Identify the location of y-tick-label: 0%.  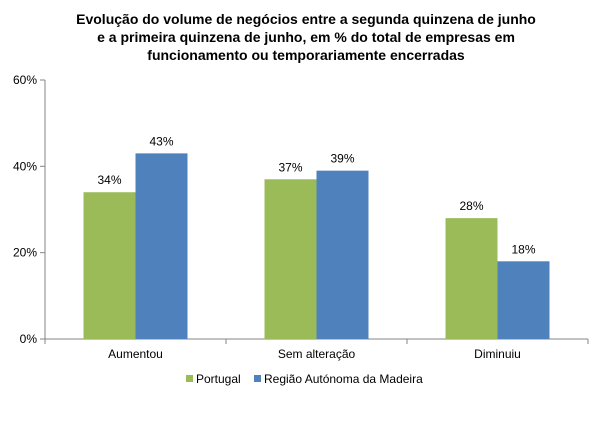
(29, 339).